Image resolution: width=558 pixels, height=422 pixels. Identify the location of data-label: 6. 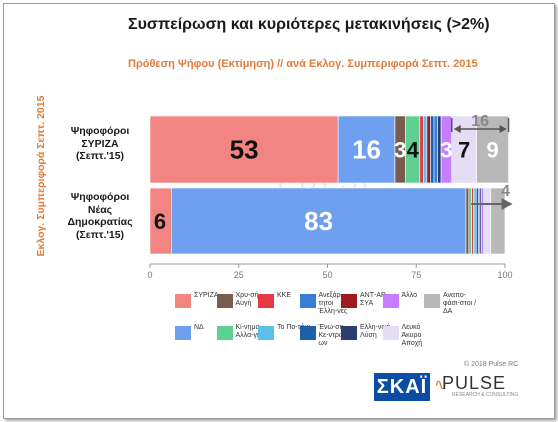
(160, 221).